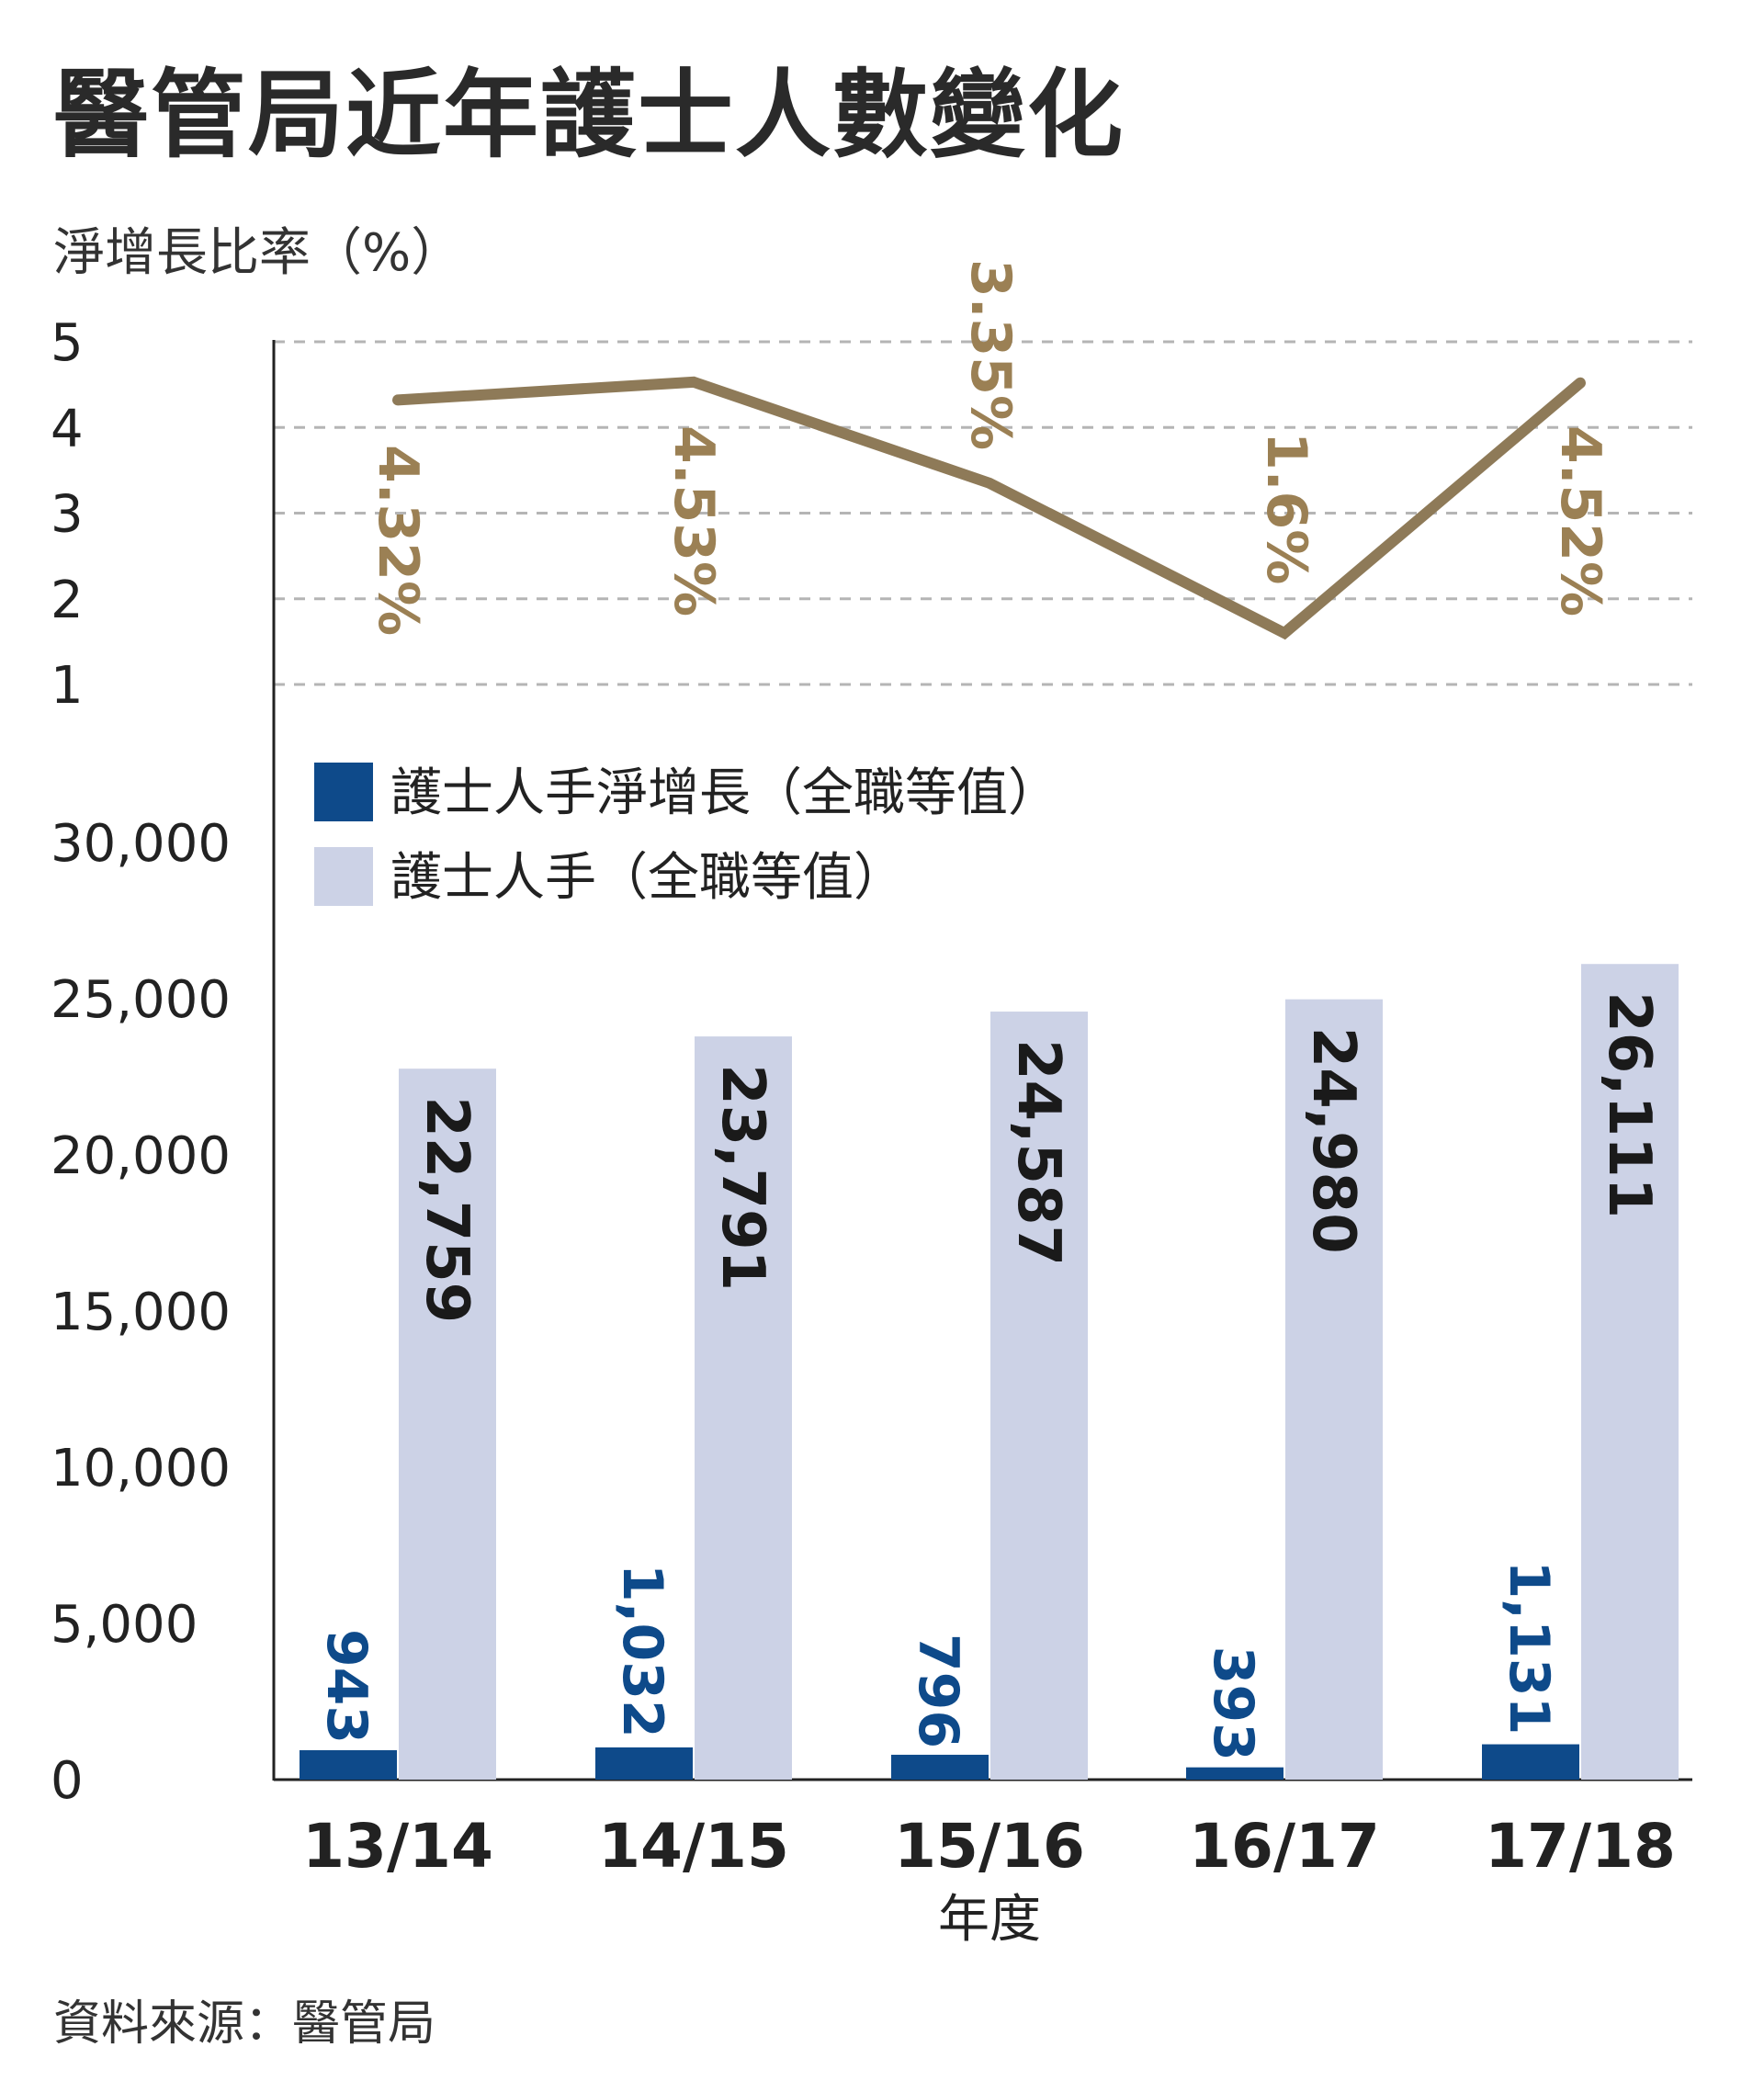 Image resolution: width=1764 pixels, height=2092 pixels. What do you see at coordinates (1333, 1141) in the screenshot?
I see `bar-total-value-label: 24,980` at bounding box center [1333, 1141].